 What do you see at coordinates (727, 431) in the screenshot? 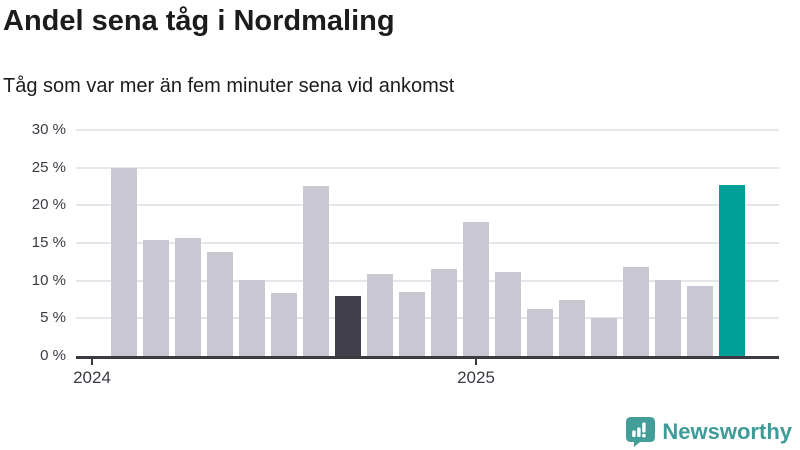
I see `brand-name: Newsworthy` at bounding box center [727, 431].